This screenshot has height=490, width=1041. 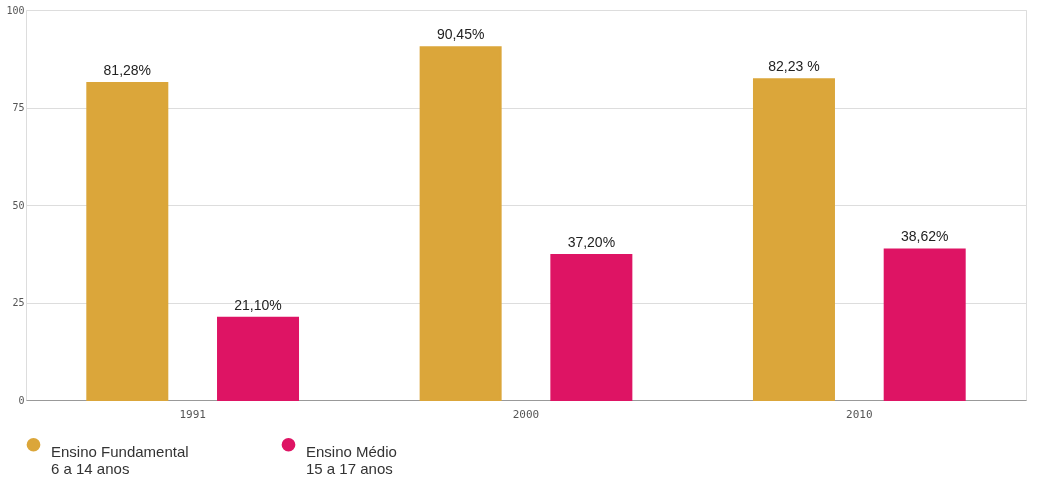 I want to click on x-tick-label: 1991, so click(x=192, y=414).